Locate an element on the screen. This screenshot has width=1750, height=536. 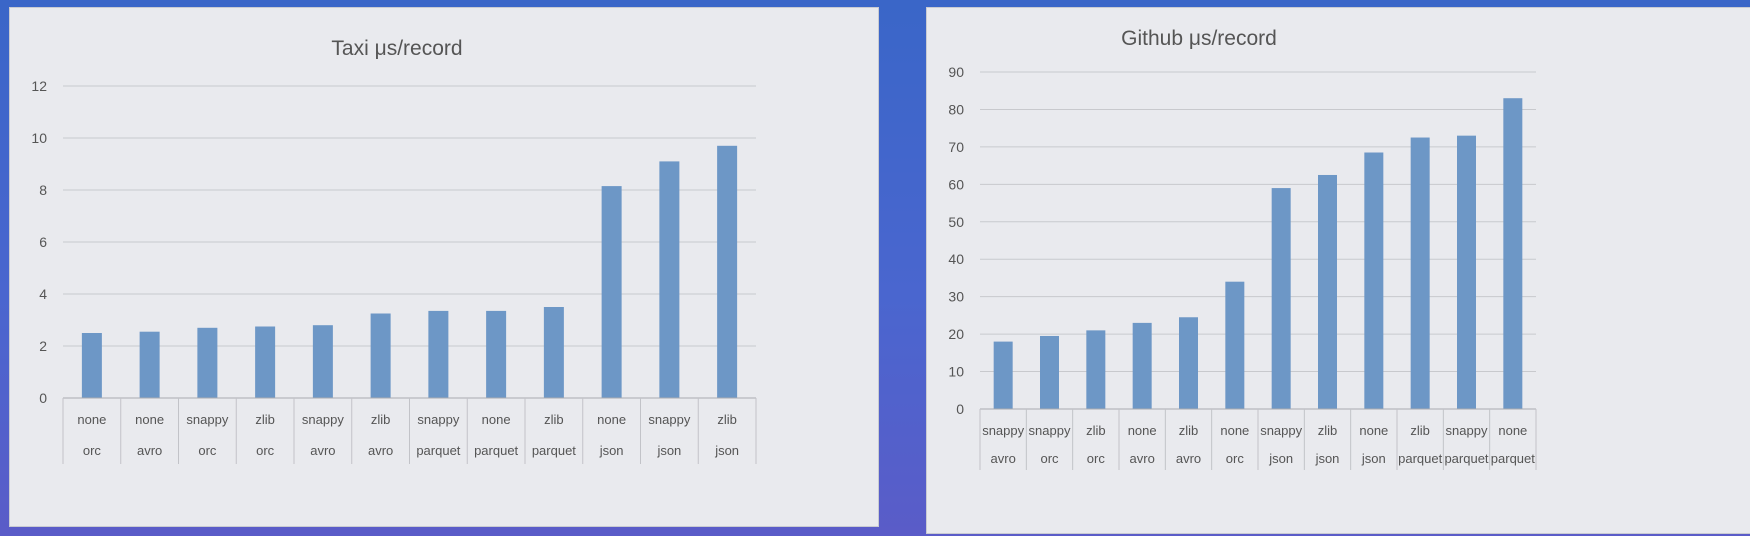
chart-title: Taxi μs/record is located at coordinates (396, 48).